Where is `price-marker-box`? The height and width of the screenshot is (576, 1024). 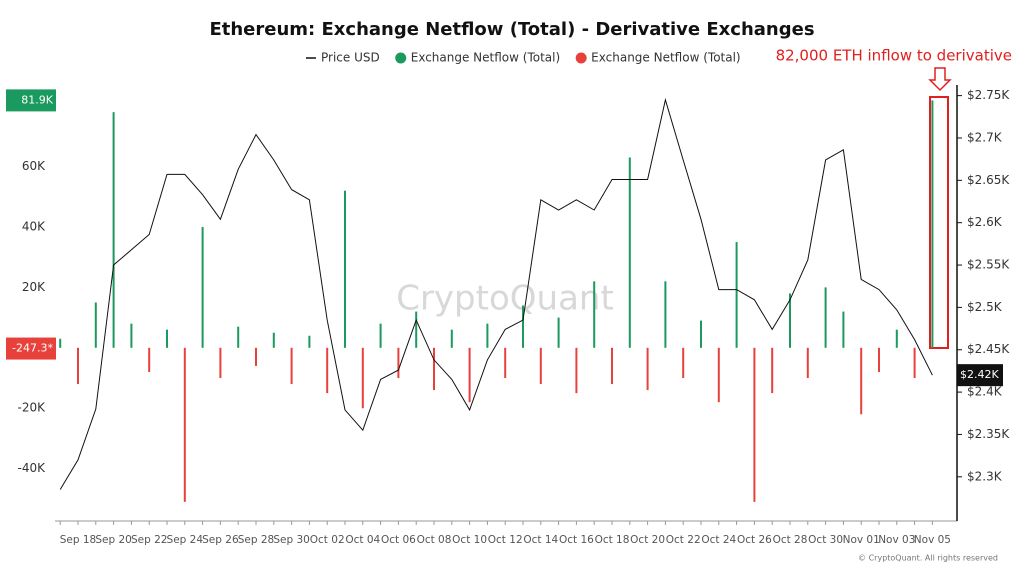
price-marker-box is located at coordinates (980, 375).